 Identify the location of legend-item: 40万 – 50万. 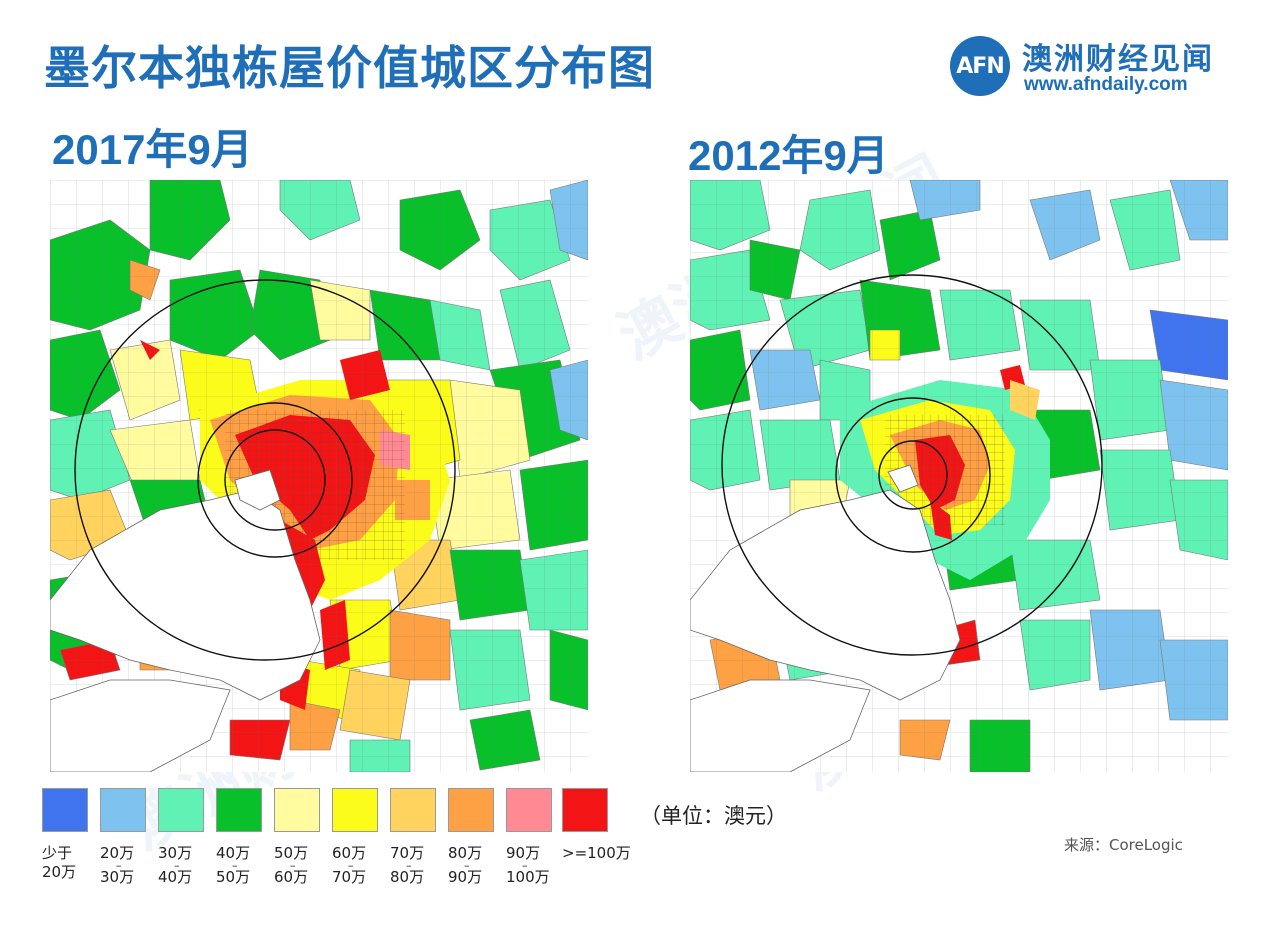
(241, 837).